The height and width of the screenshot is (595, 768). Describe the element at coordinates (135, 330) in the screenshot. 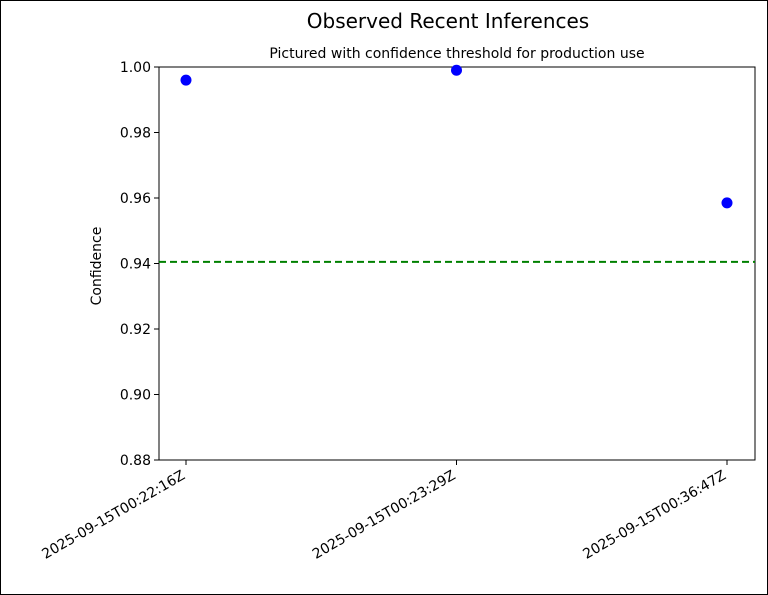

I see `y-tick-label: 0.92` at that location.